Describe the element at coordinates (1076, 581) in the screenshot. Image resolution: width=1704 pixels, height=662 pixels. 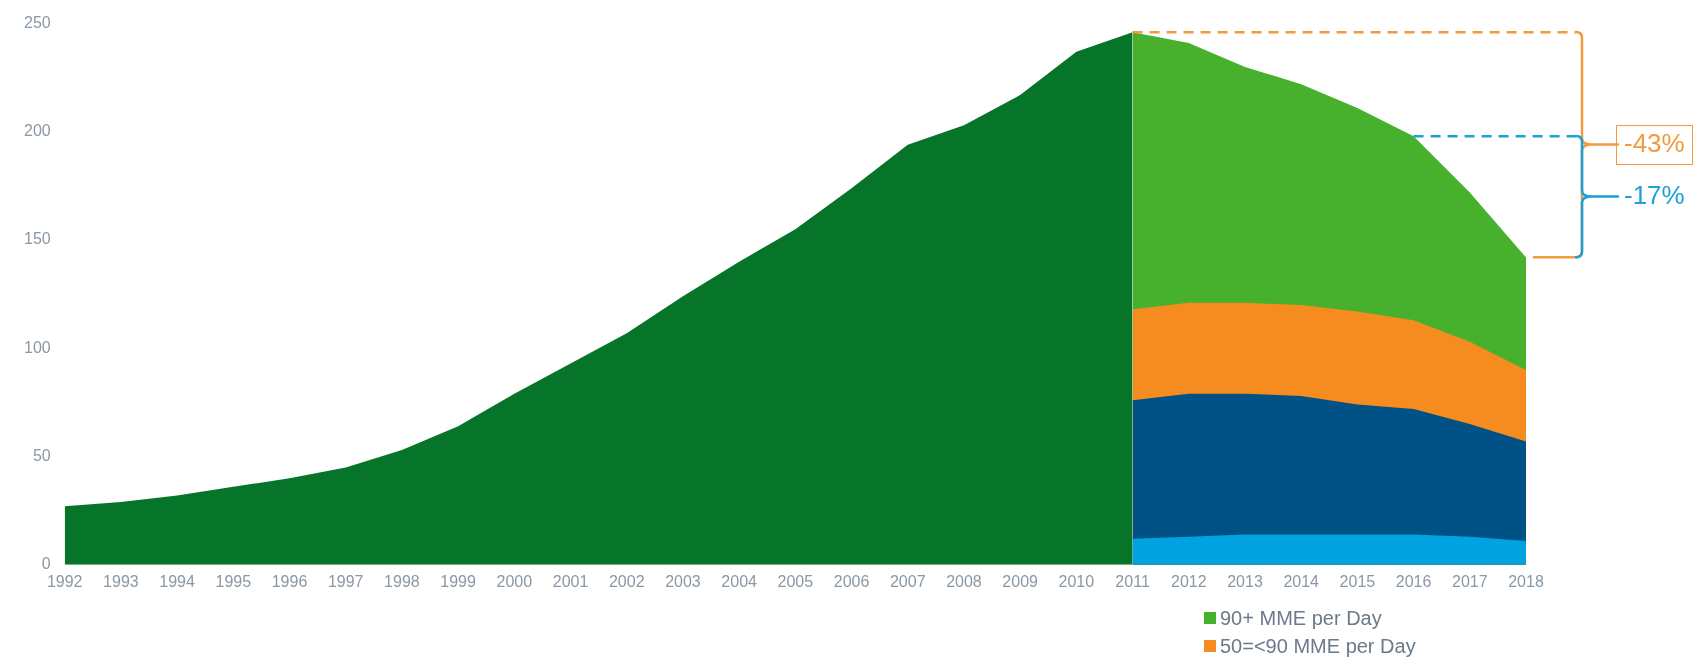
I see `x-tick-label: 2010` at that location.